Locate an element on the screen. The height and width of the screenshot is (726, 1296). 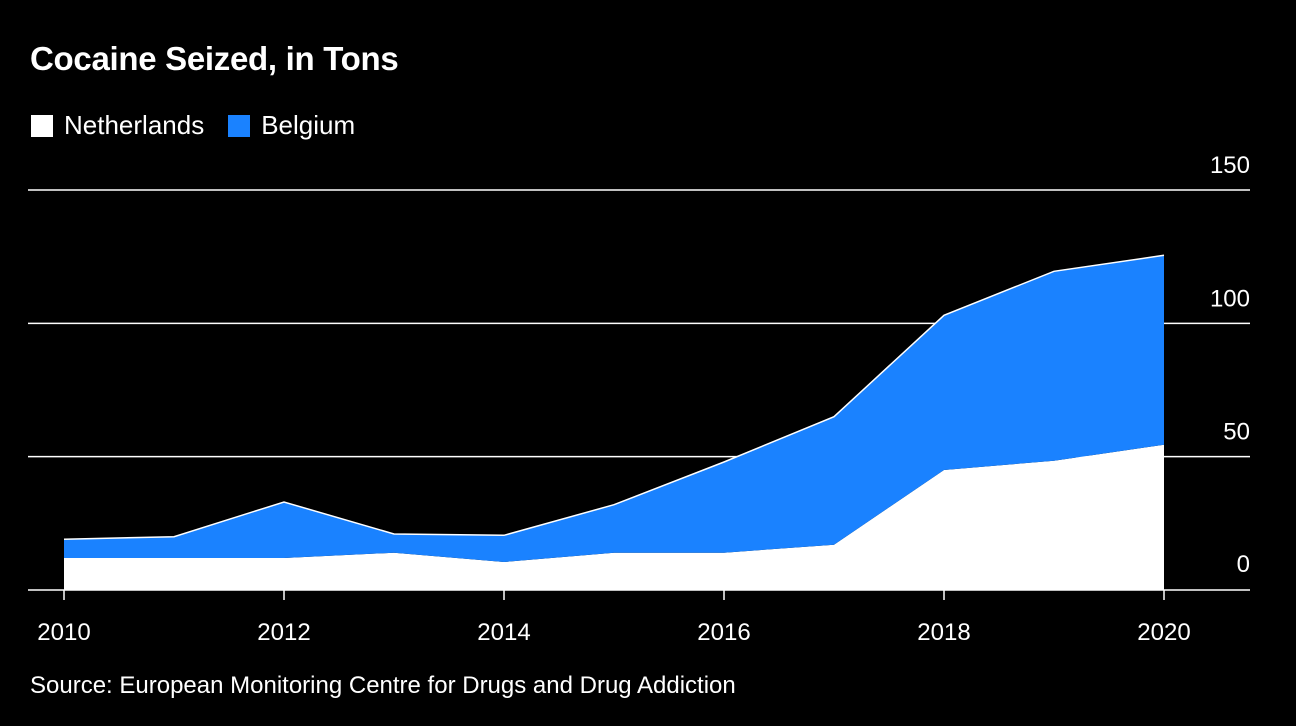
legend-label-belgium: Belgium is located at coordinates (308, 125).